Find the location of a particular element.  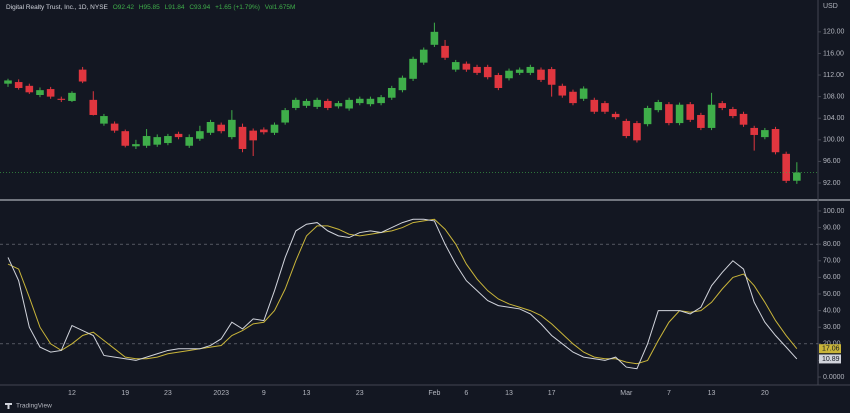

y-tick-label: 20.00 is located at coordinates (832, 344).